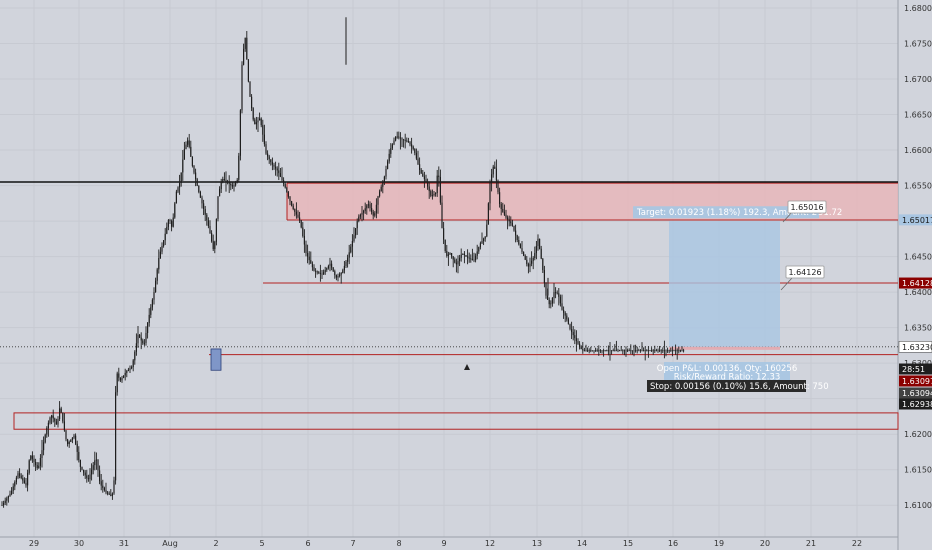  Describe the element at coordinates (918, 79) in the screenshot. I see `y-tick-label: 1.67000` at that location.